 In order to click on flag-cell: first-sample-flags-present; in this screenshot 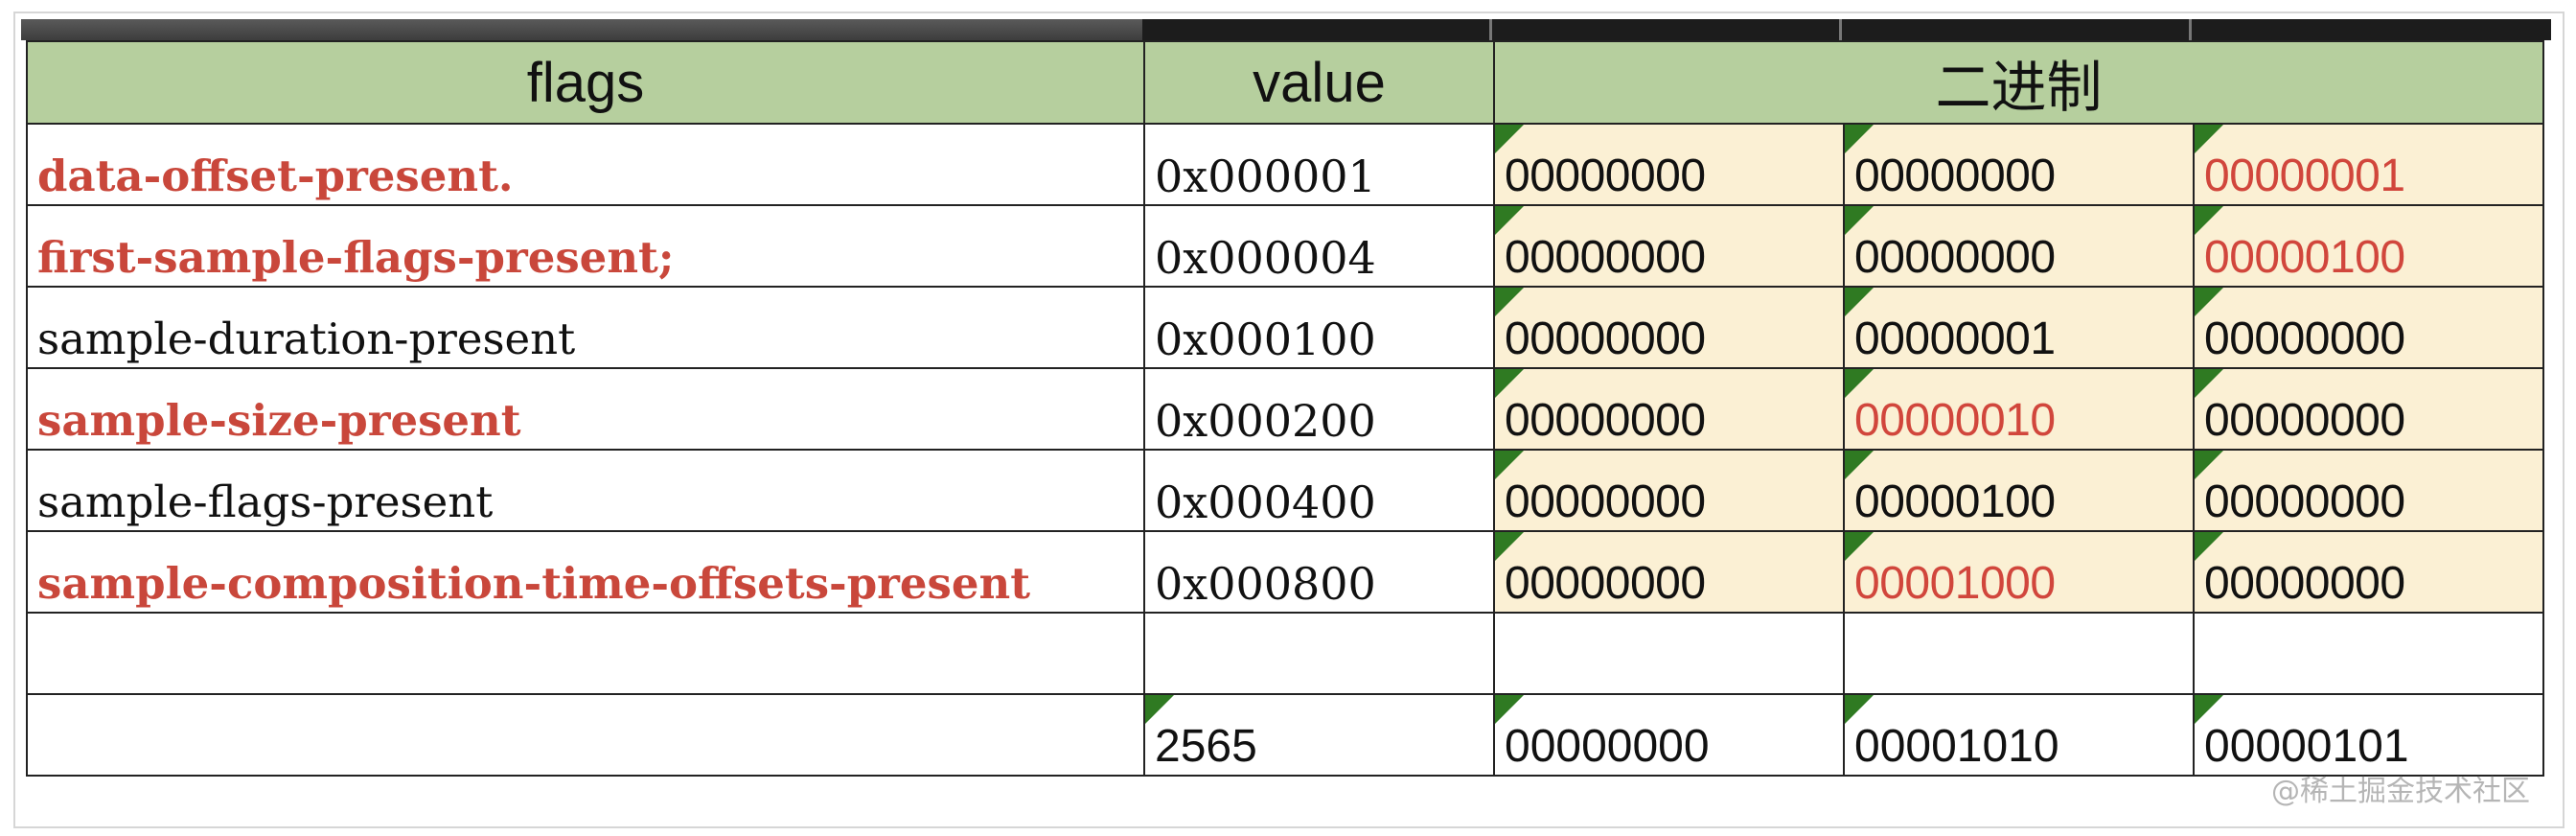, I will do `click(585, 246)`.